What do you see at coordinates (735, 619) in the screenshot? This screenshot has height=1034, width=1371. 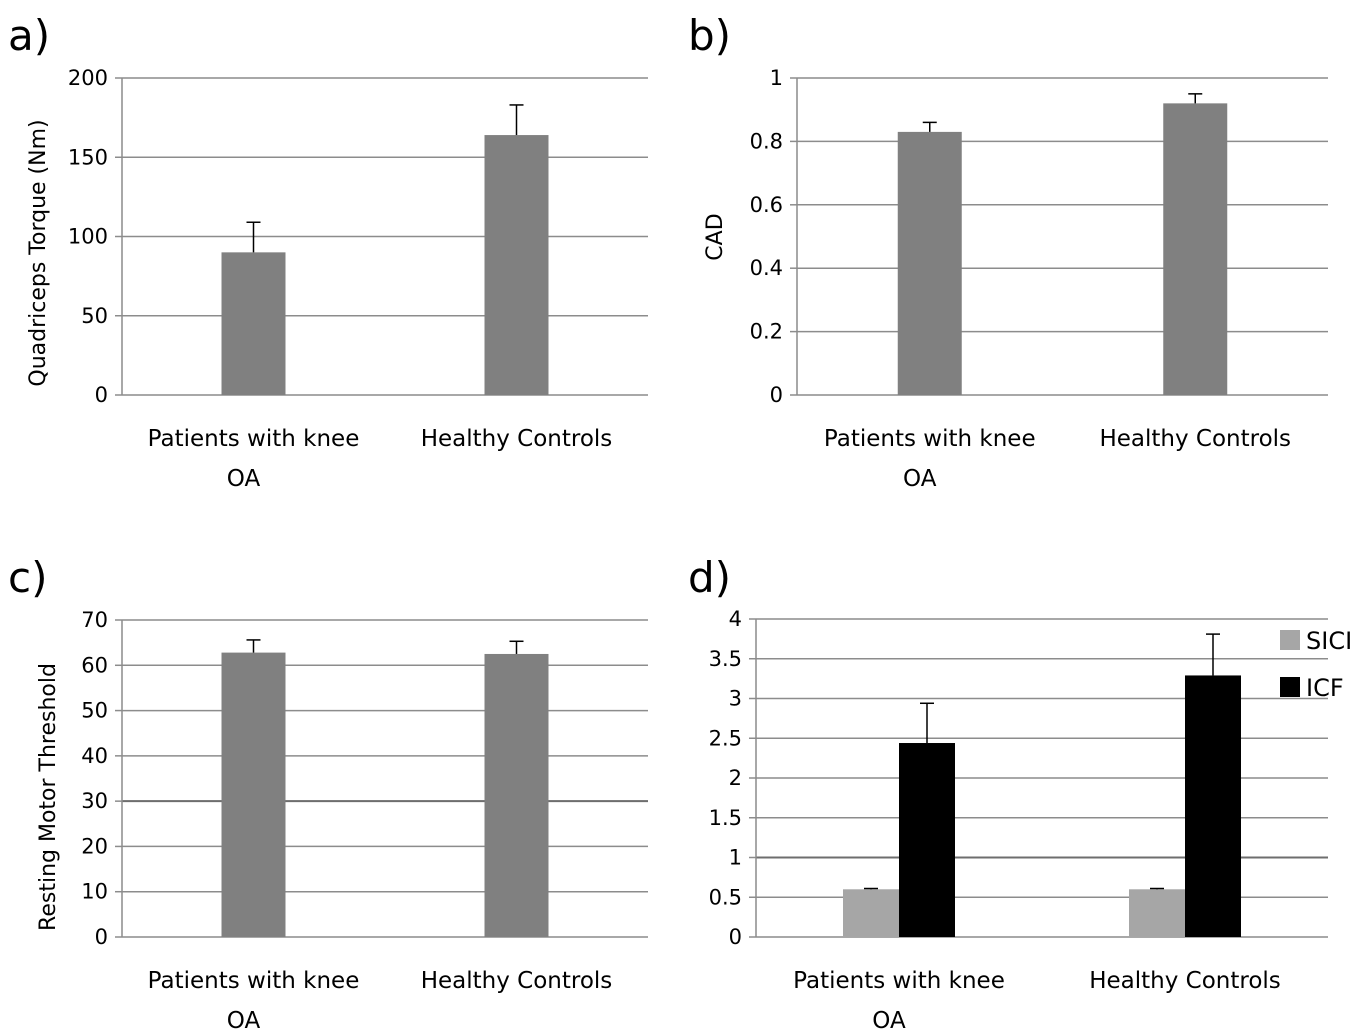 I see `y-tick-label: 4` at bounding box center [735, 619].